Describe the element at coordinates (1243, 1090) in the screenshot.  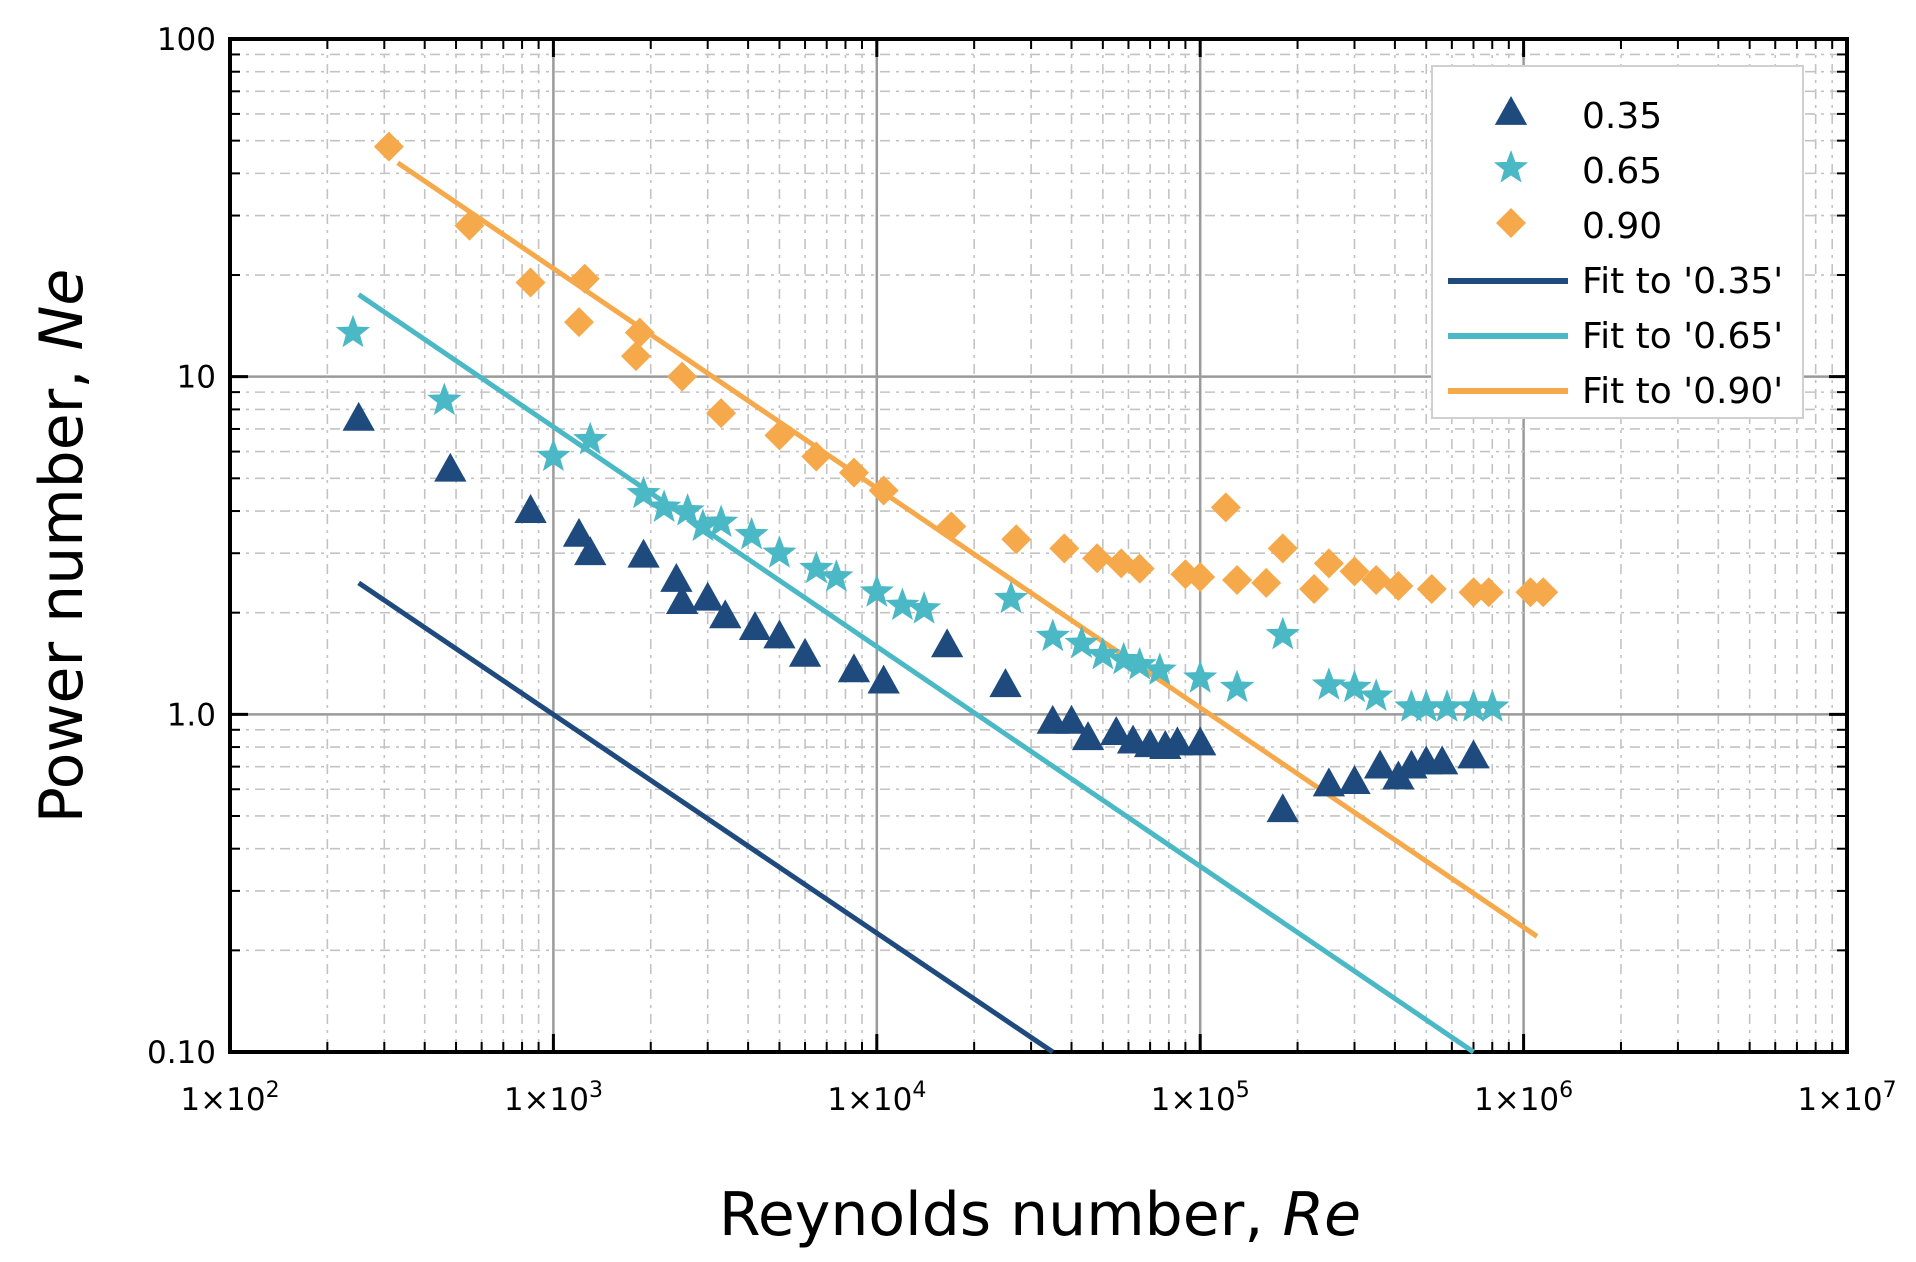
I see `x-tick-label-exponent: 5` at that location.